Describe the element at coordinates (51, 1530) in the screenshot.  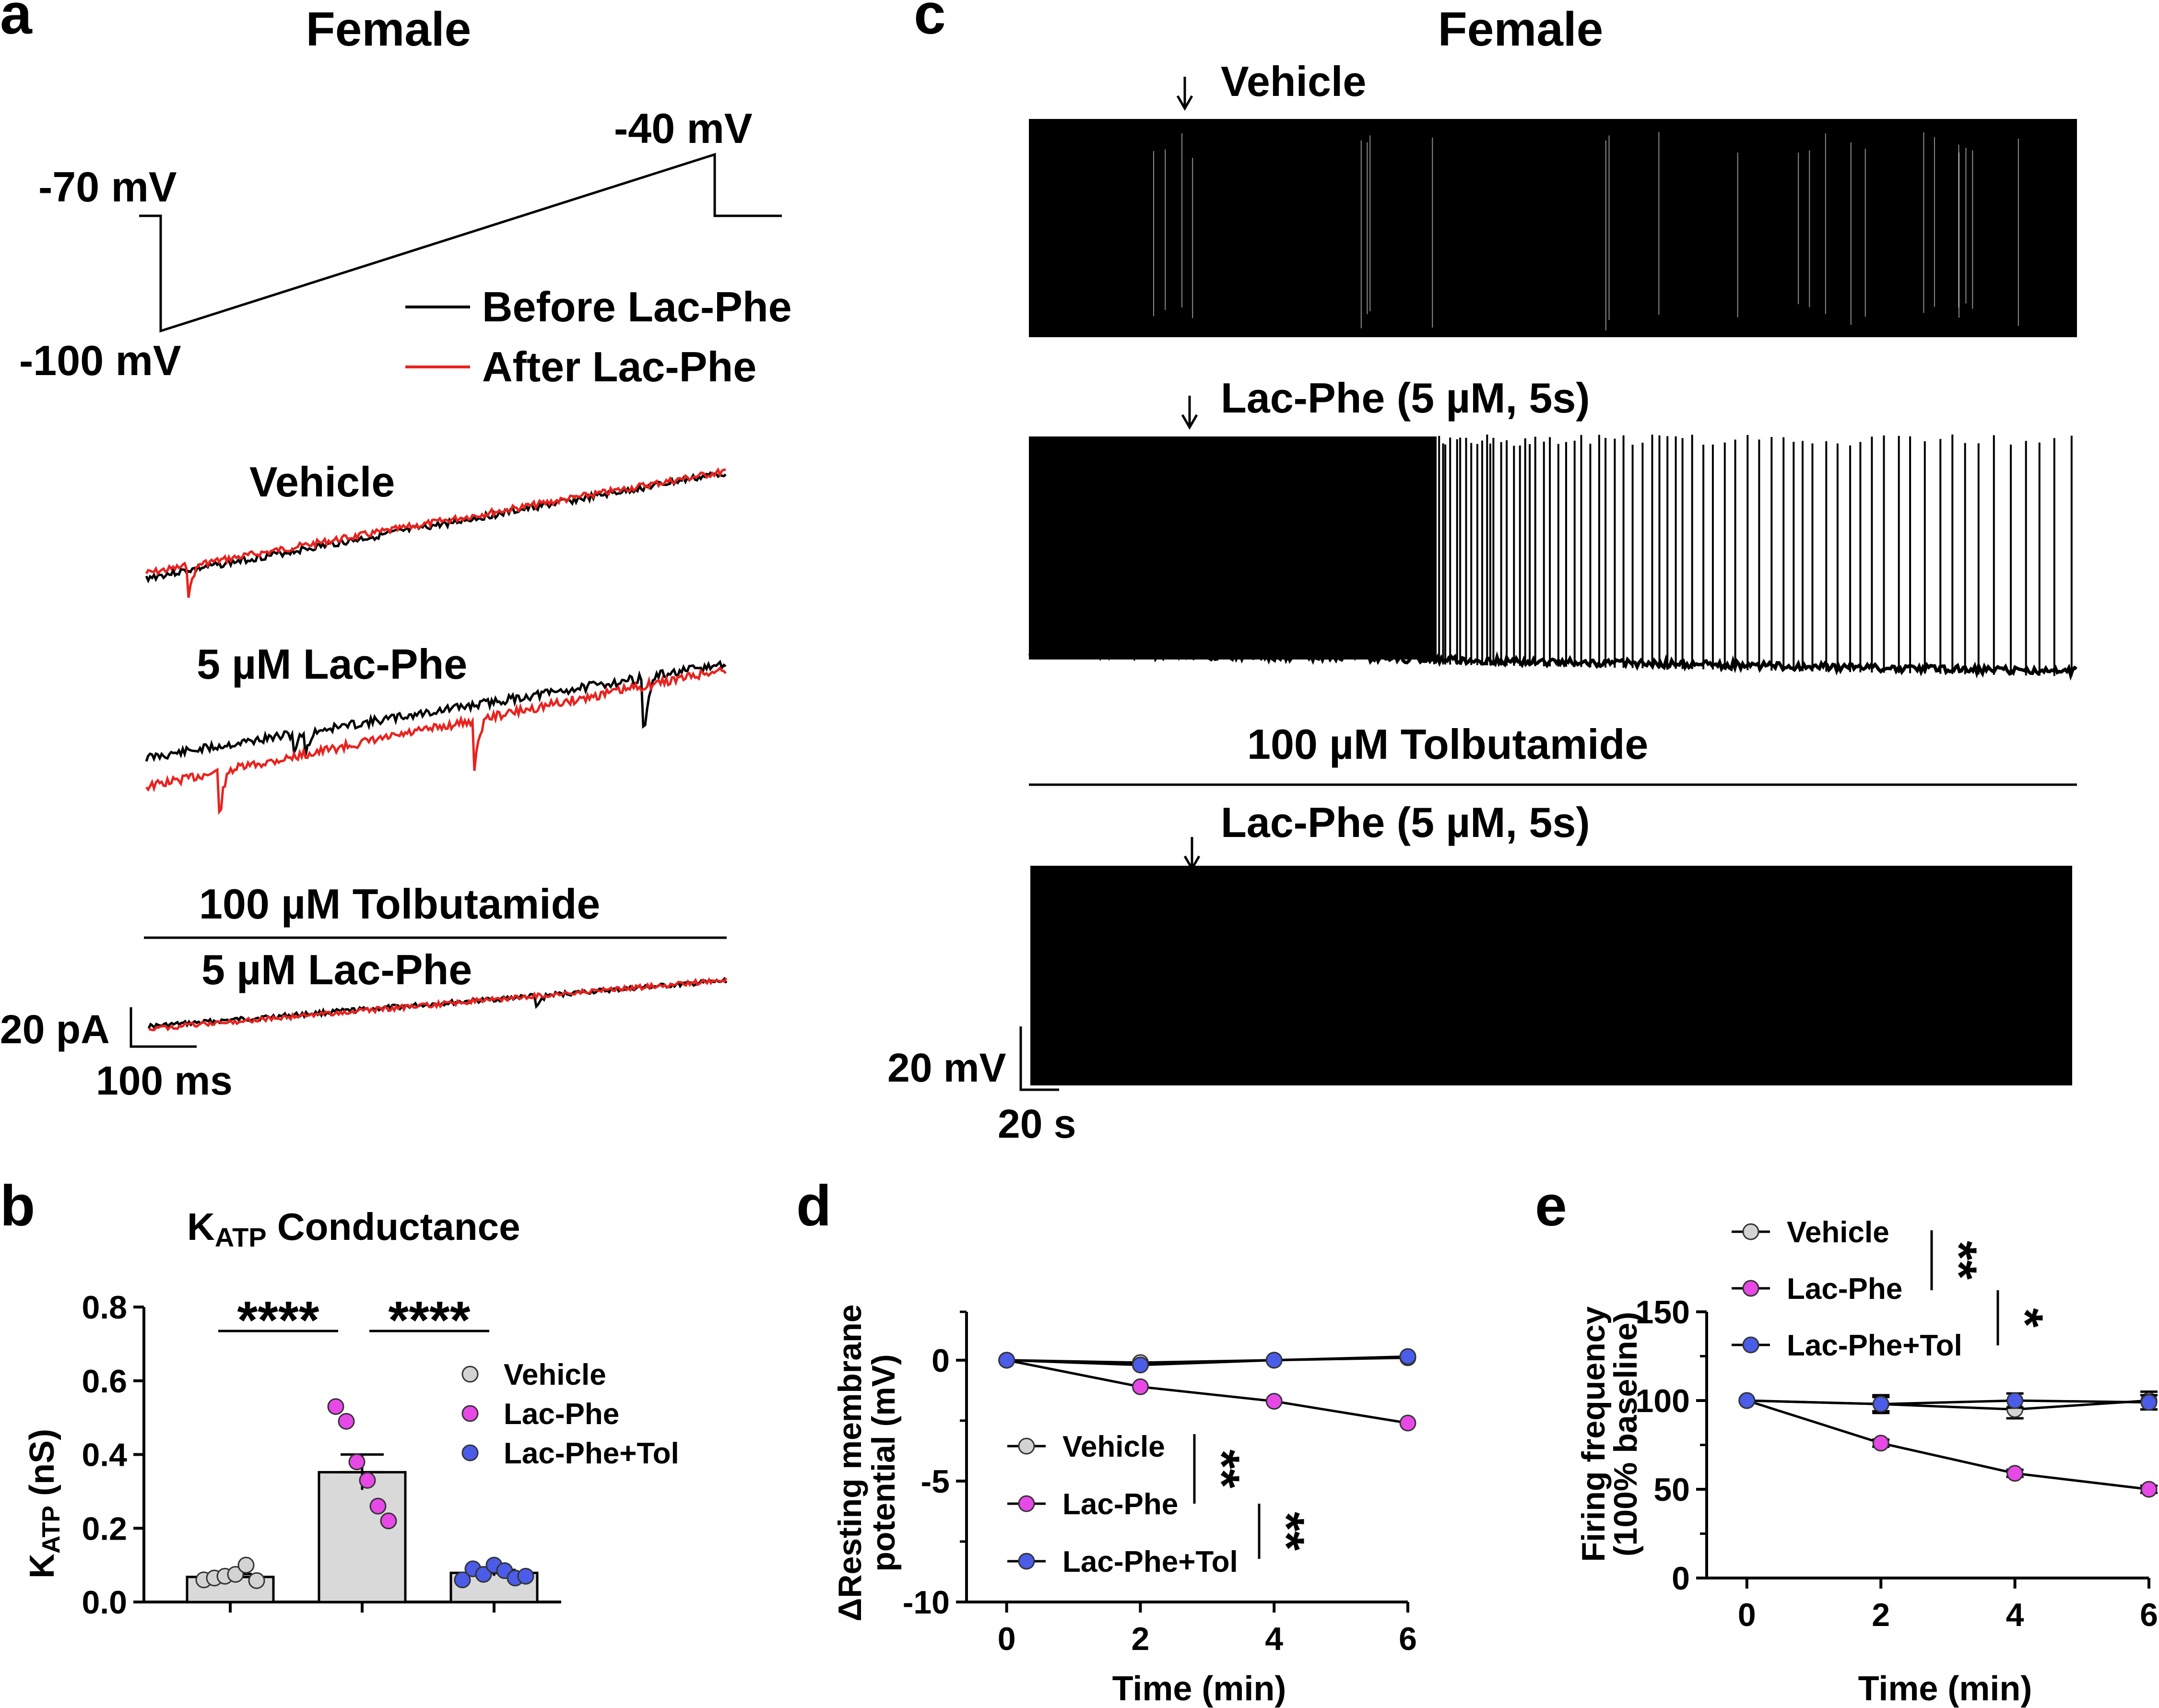
I see `panel-b-ylabel-sub: ATP` at that location.